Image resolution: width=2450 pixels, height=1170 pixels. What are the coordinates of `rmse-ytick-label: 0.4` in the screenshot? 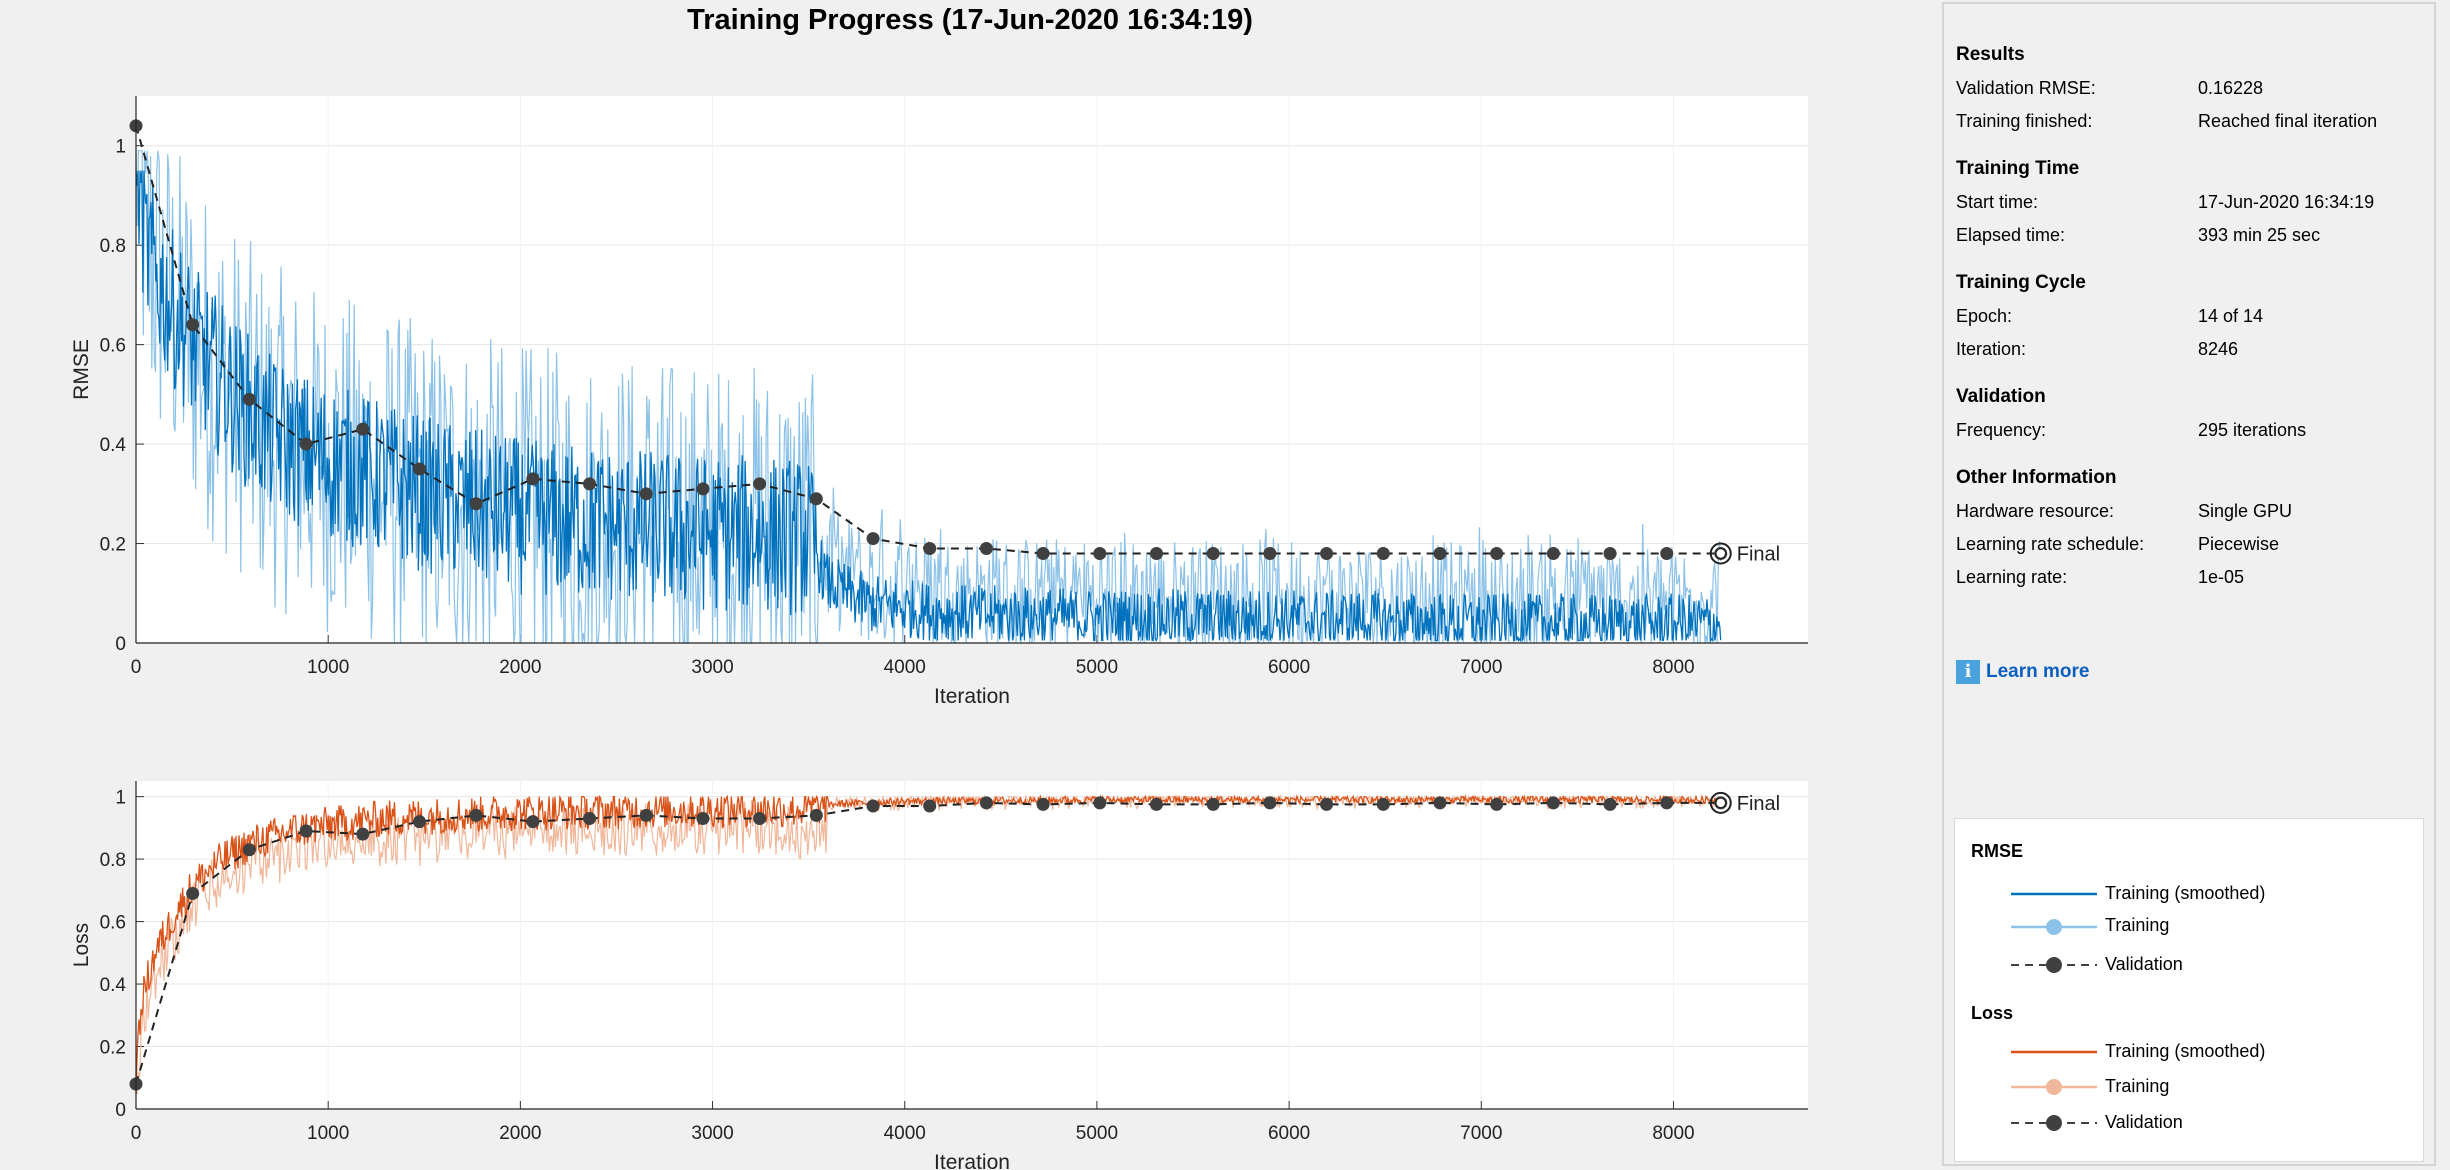 It's located at (113, 445).